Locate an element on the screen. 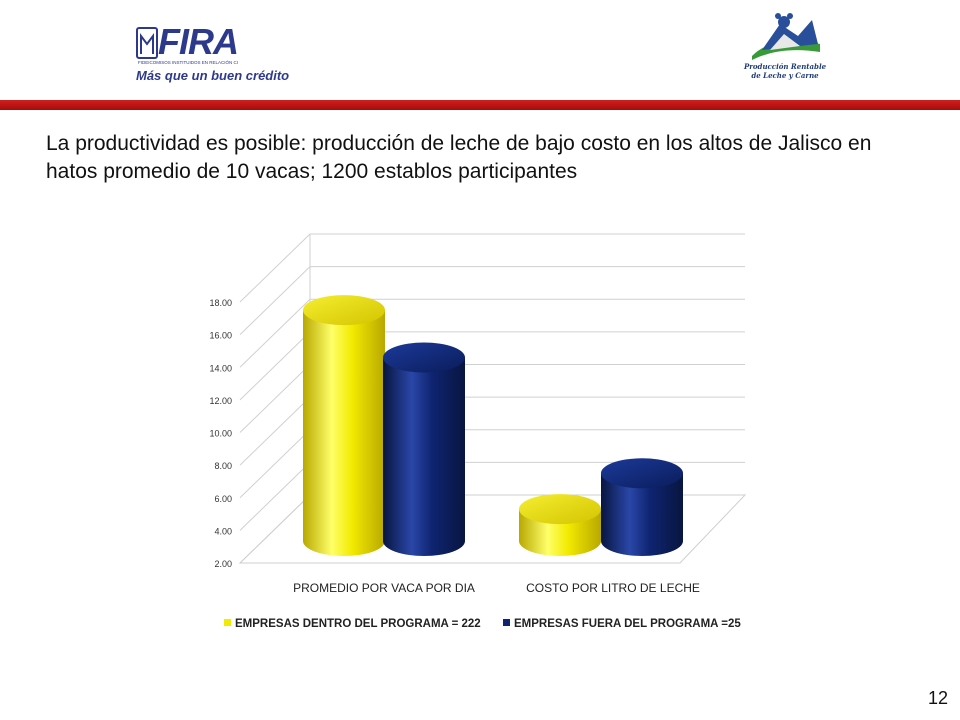 This screenshot has height=720, width=960. y-tick-label: 10.00 is located at coordinates (220, 434).